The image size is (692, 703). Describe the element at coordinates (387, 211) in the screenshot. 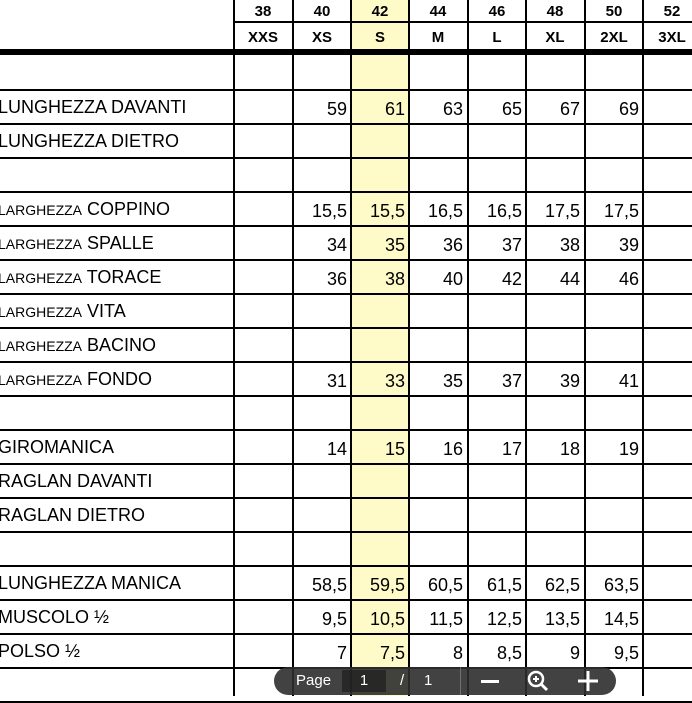

I see `measurement-cell: 15,5` at that location.